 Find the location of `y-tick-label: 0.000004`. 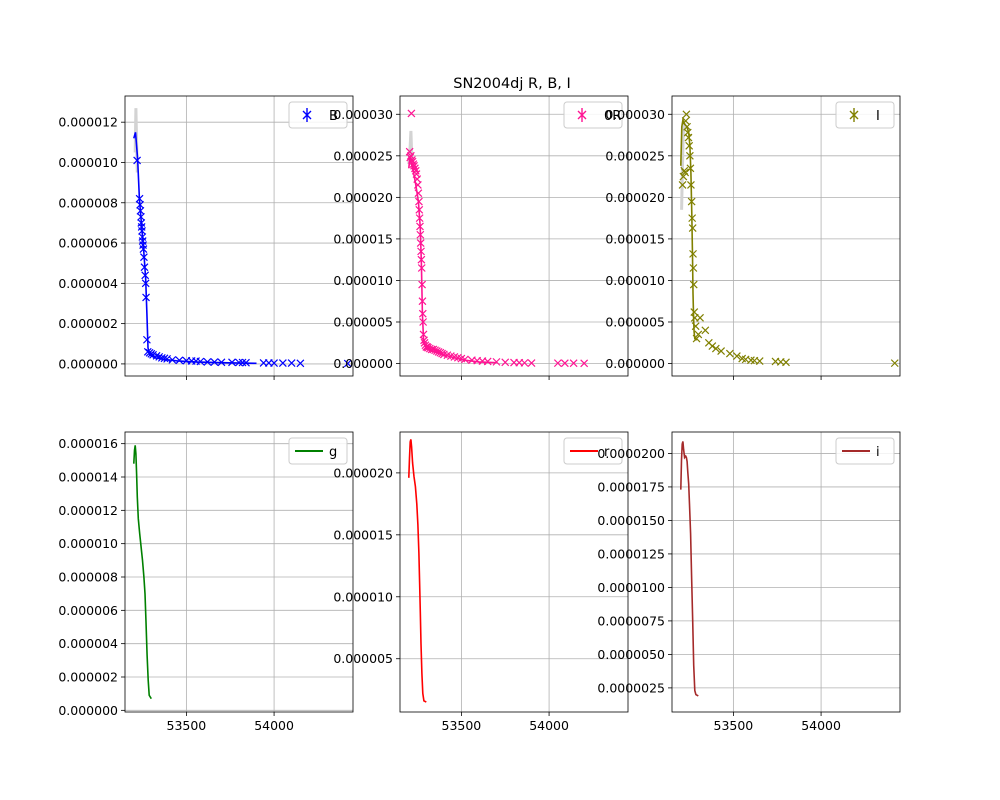

y-tick-label: 0.000004 is located at coordinates (88, 283).